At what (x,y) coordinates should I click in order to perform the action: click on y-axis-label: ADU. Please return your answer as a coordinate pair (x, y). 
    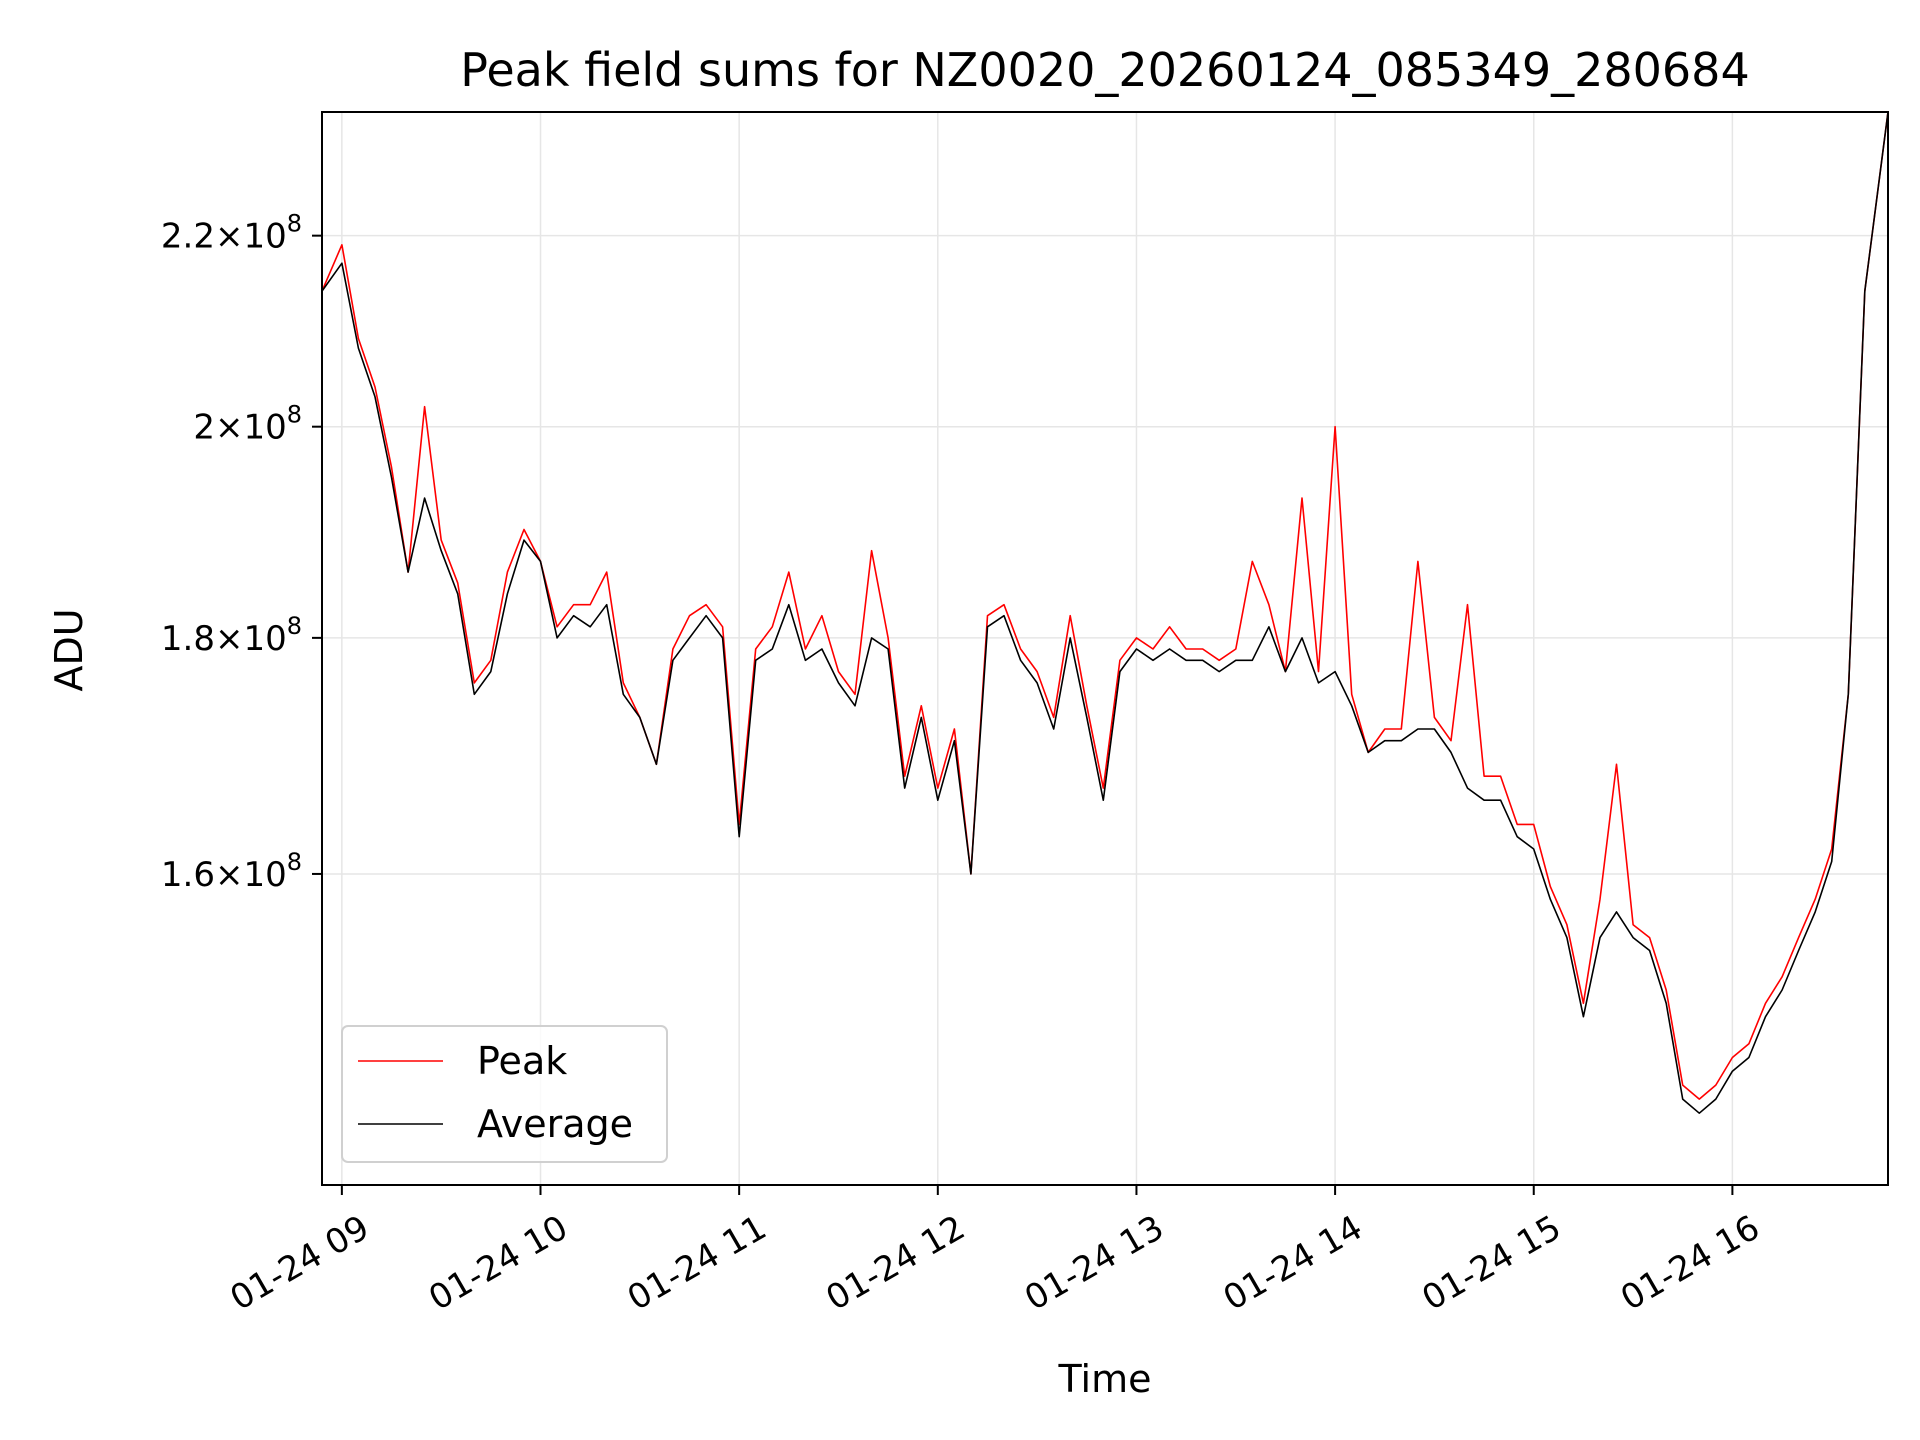
    Looking at the image, I should click on (69, 649).